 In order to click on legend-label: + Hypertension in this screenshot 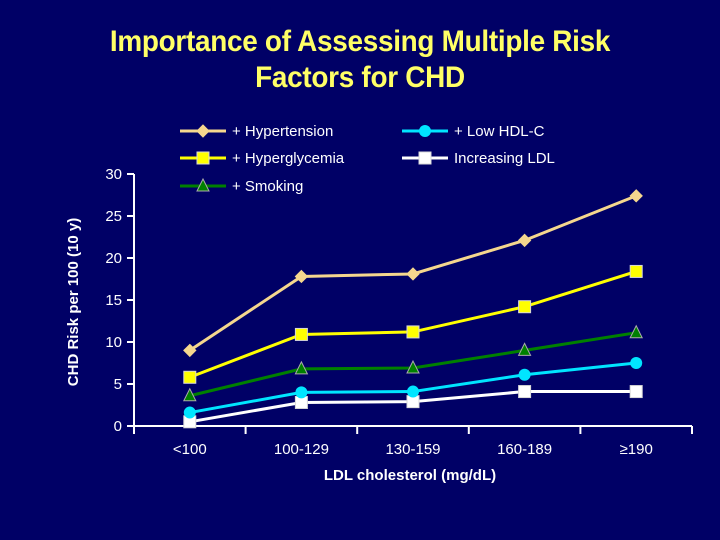, I will do `click(282, 131)`.